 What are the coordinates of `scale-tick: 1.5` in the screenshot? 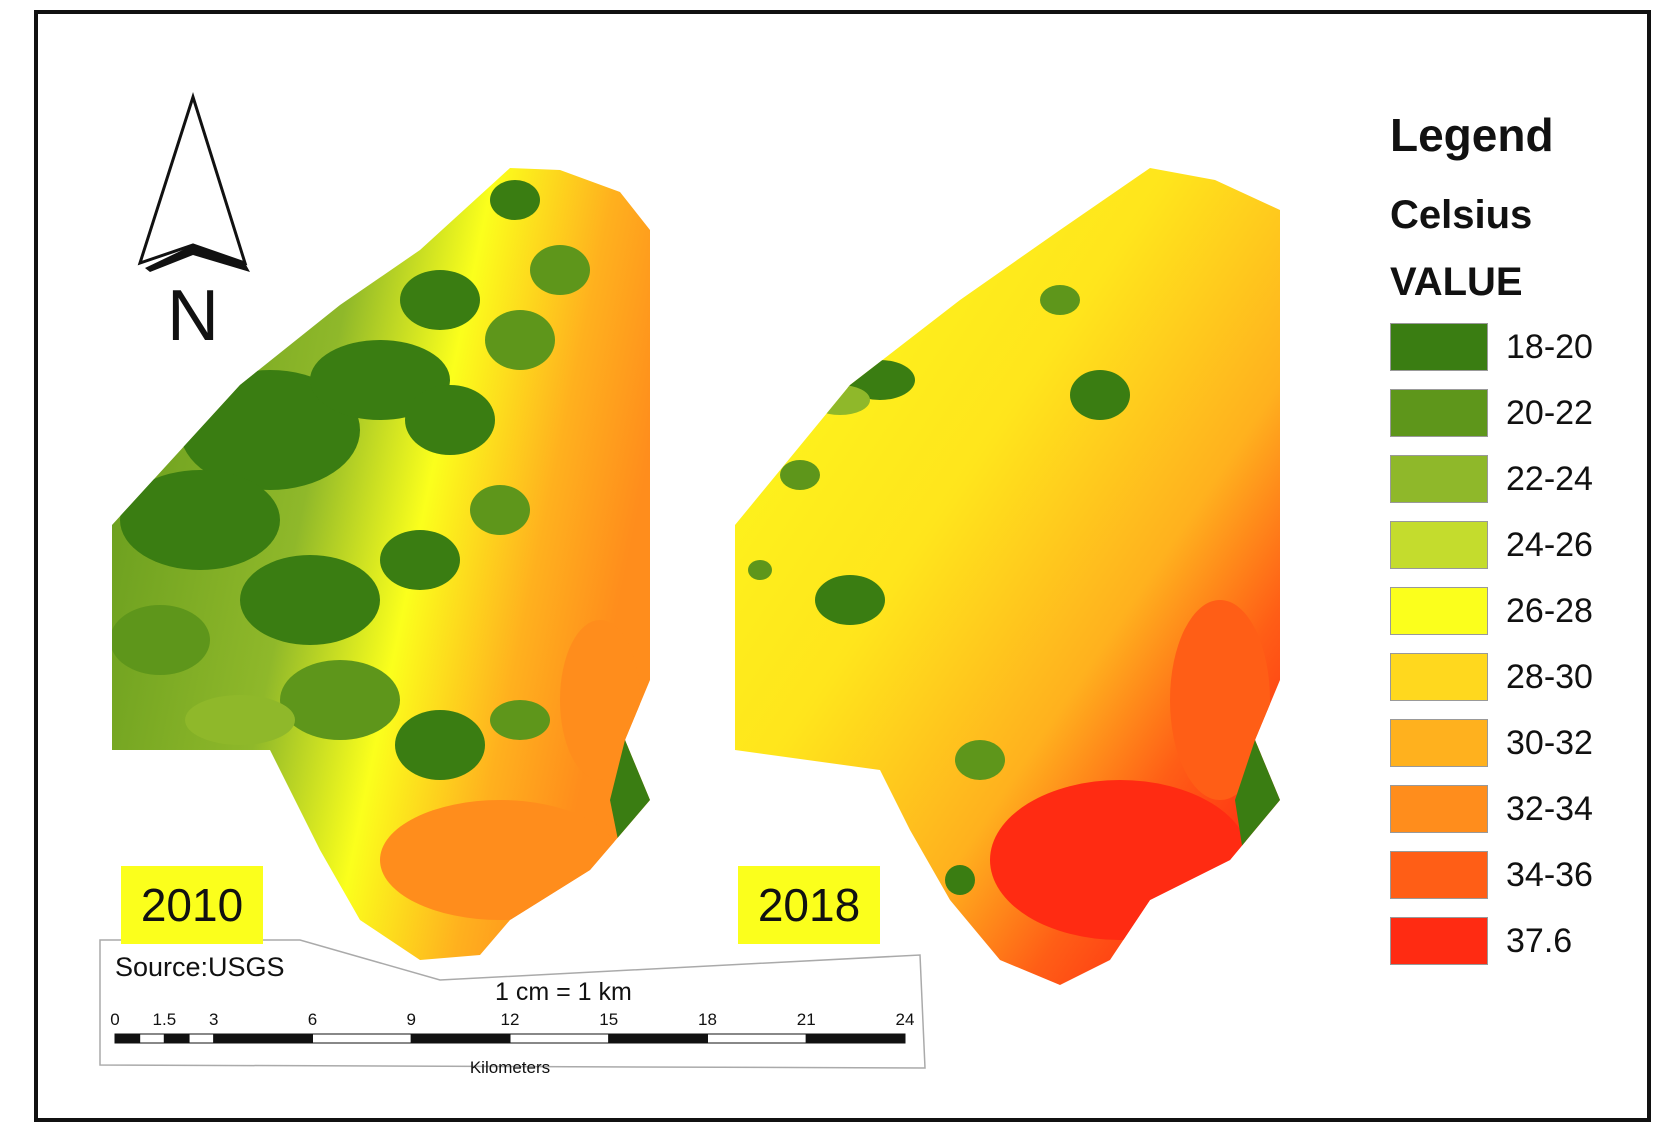 It's located at (164, 1019).